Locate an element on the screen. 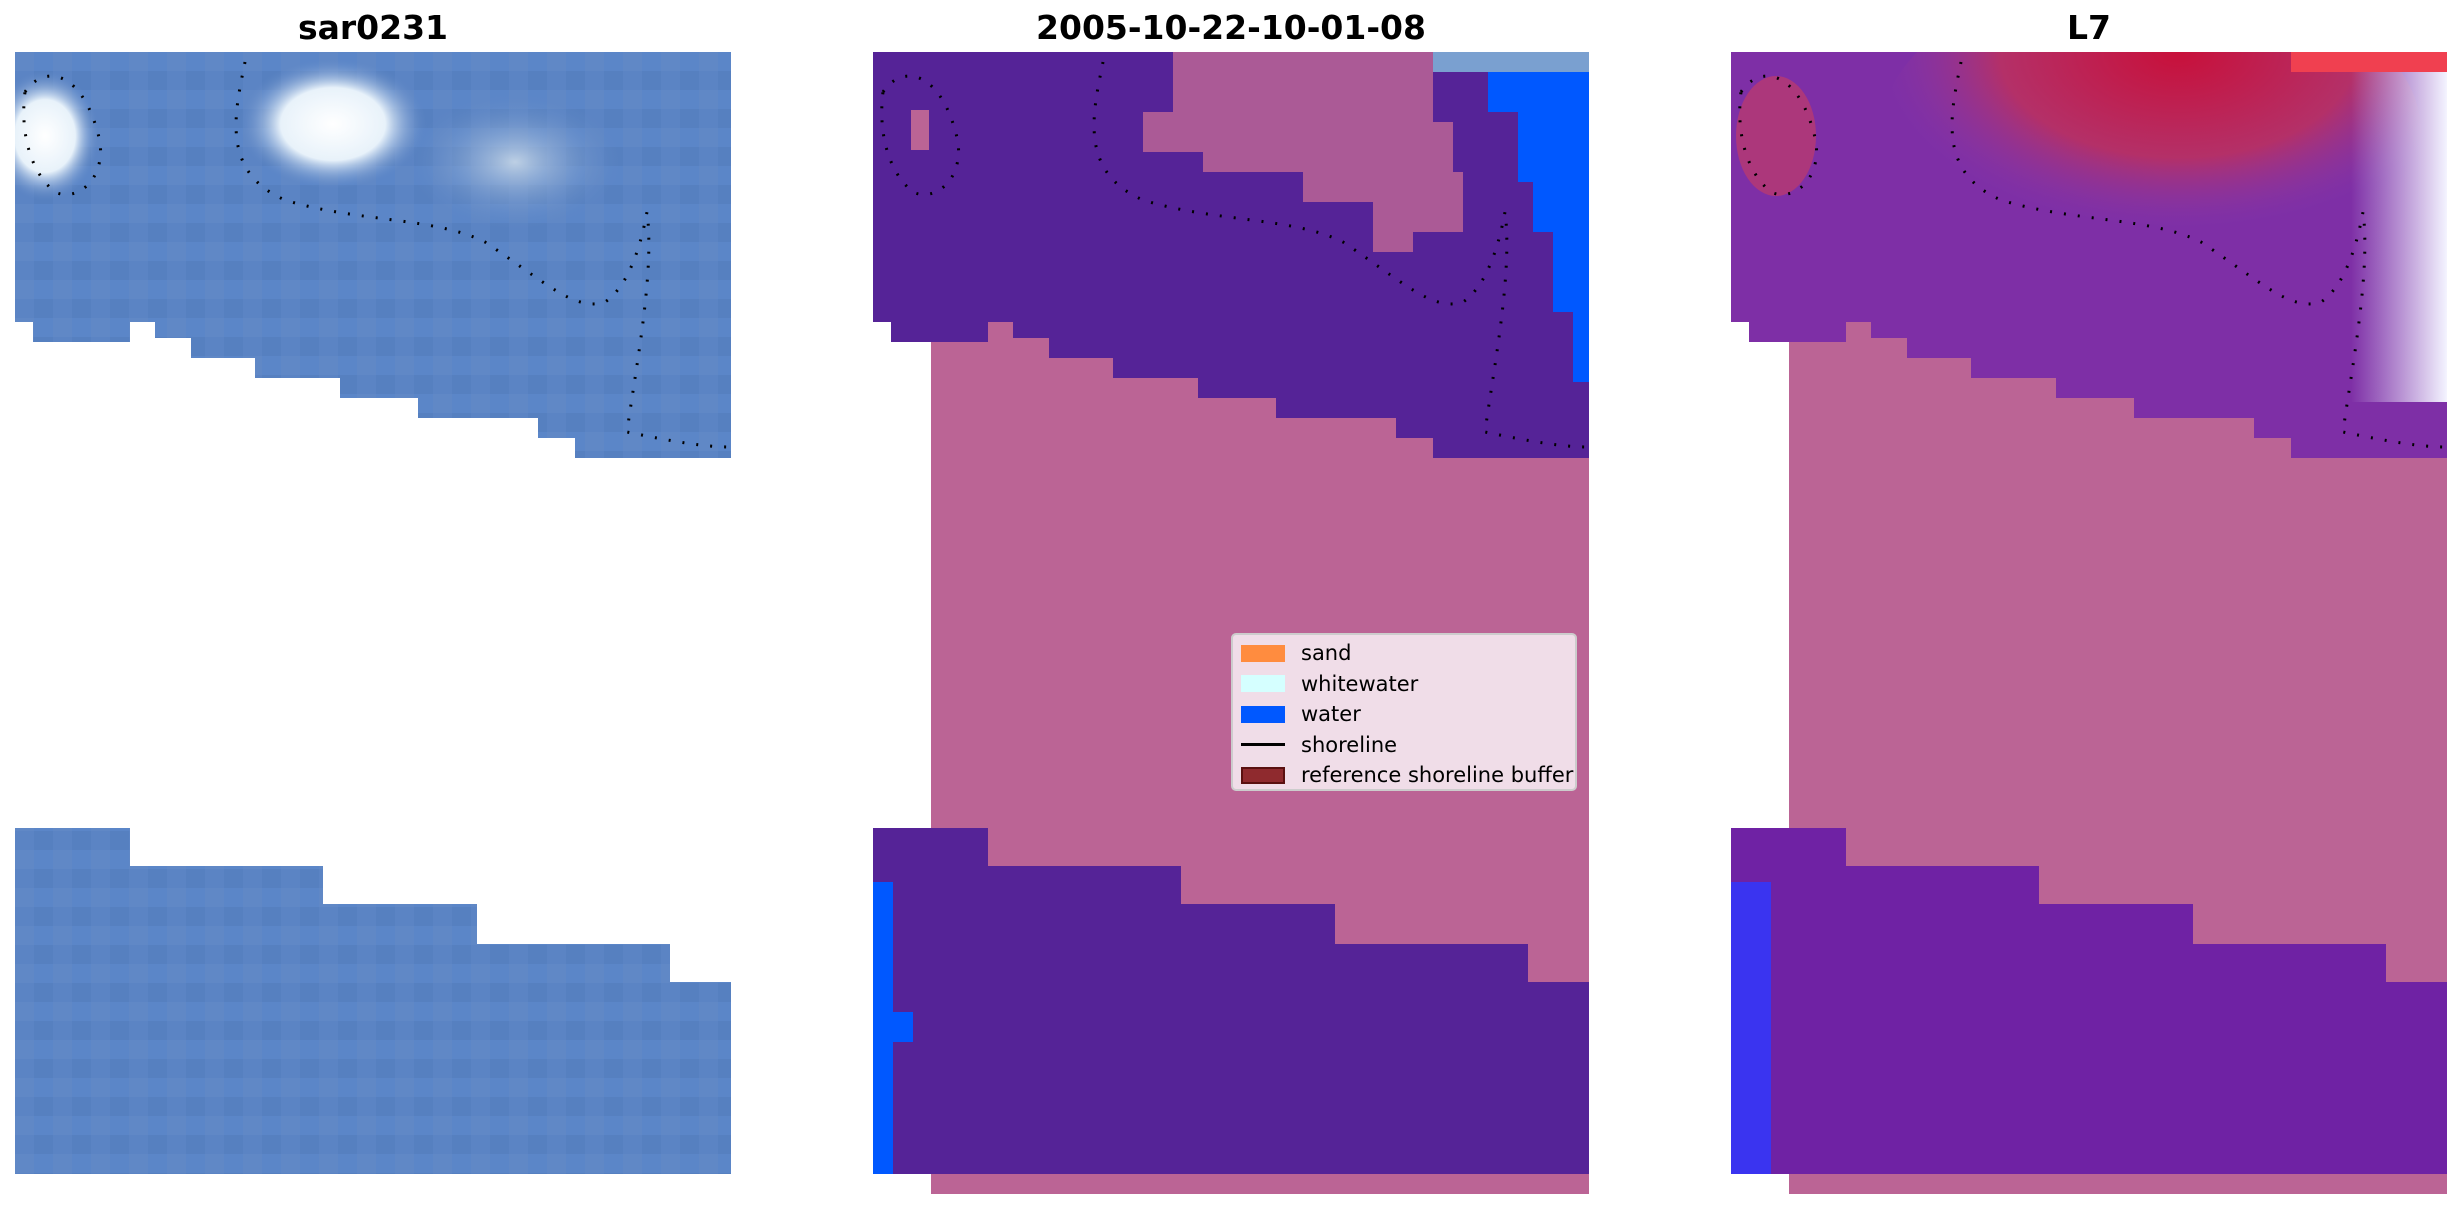 This screenshot has width=2460, height=1208. foam-center is located at coordinates (333, 124).